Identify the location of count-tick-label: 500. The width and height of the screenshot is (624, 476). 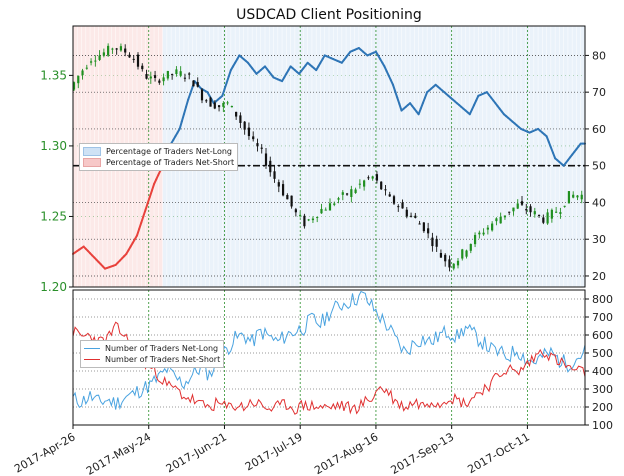
(602, 353).